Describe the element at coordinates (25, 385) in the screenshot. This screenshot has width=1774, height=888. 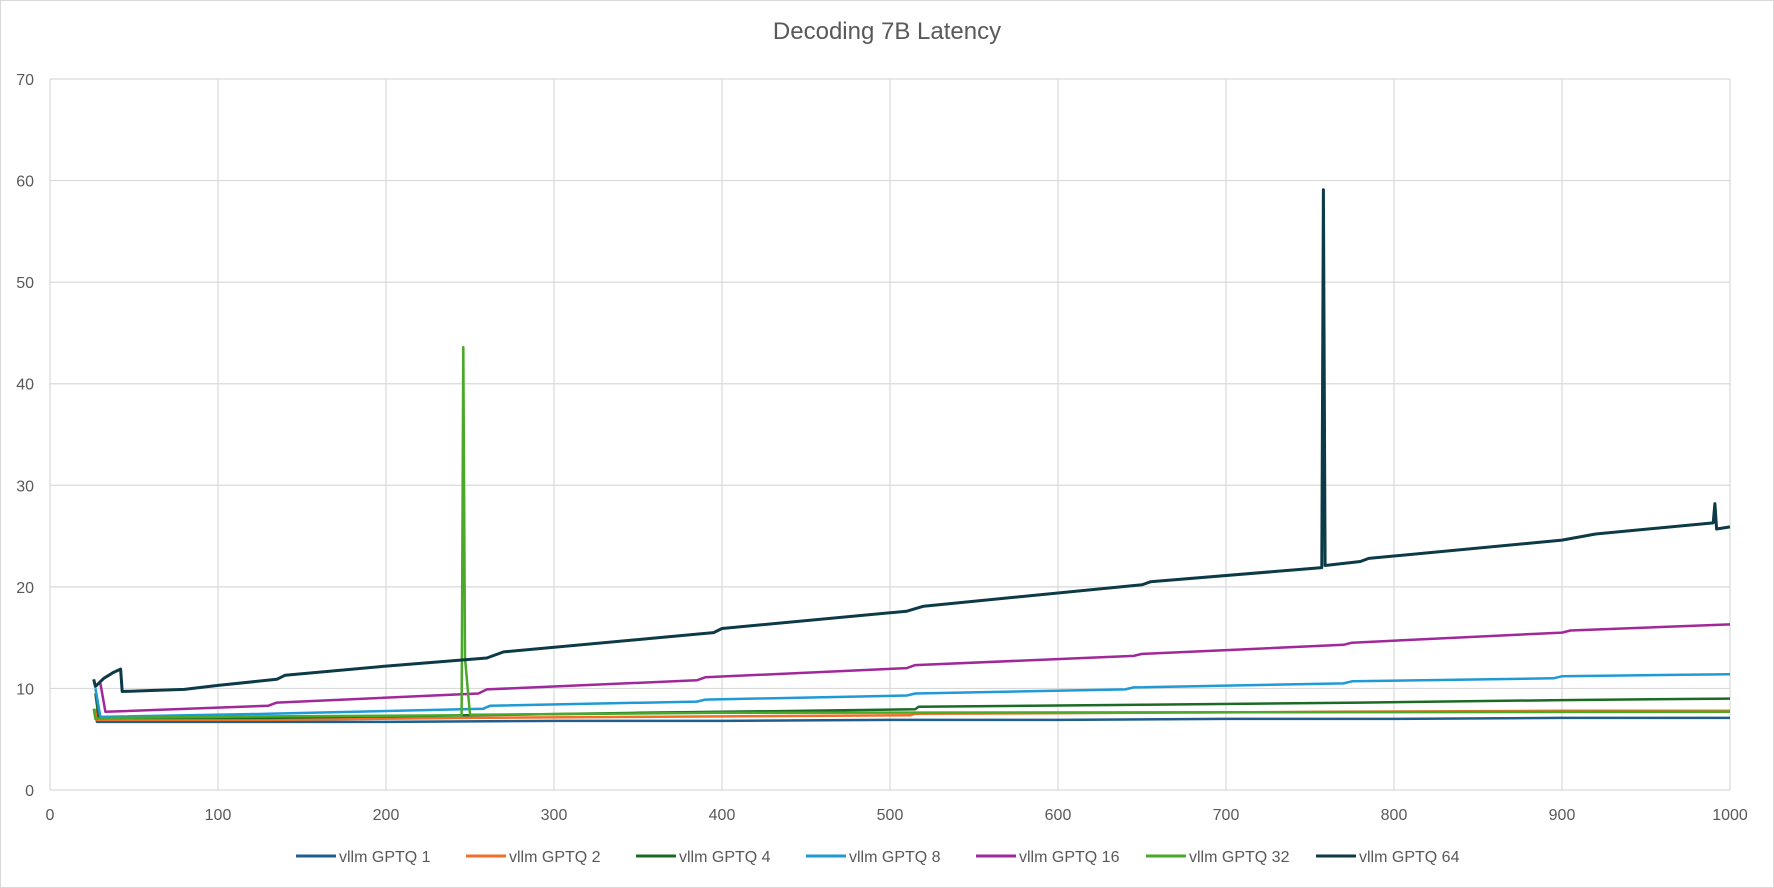
I see `y-tick-label: 40` at that location.